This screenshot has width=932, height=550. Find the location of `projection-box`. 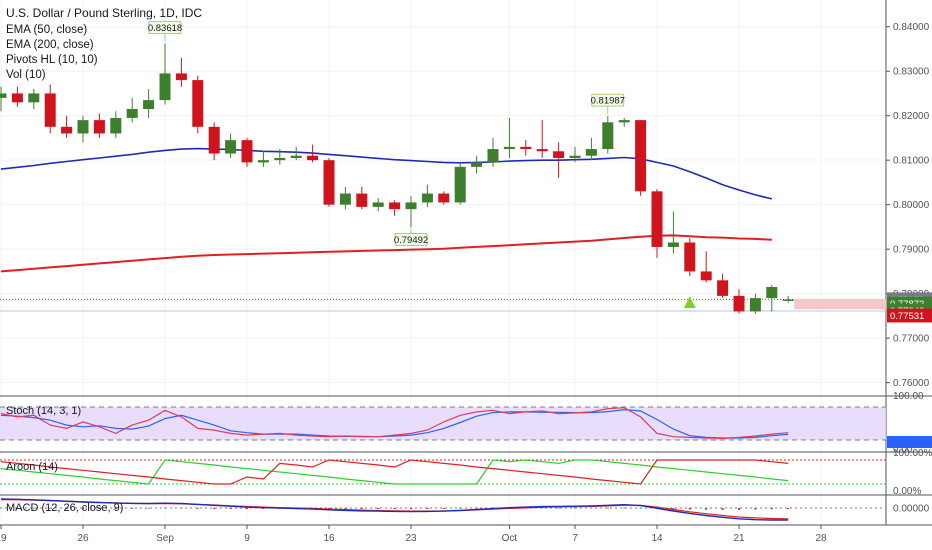

projection-box is located at coordinates (840, 304).